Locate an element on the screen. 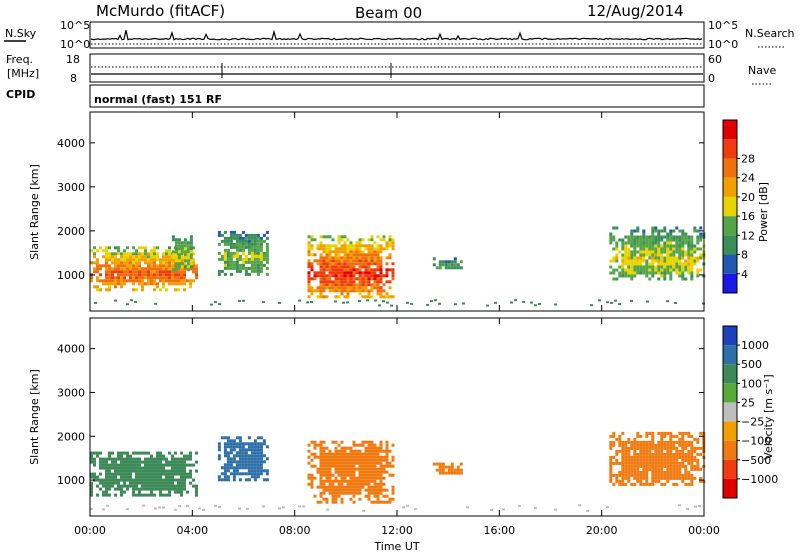  nsearch-tick-low: 10^0 is located at coordinates (723, 44).